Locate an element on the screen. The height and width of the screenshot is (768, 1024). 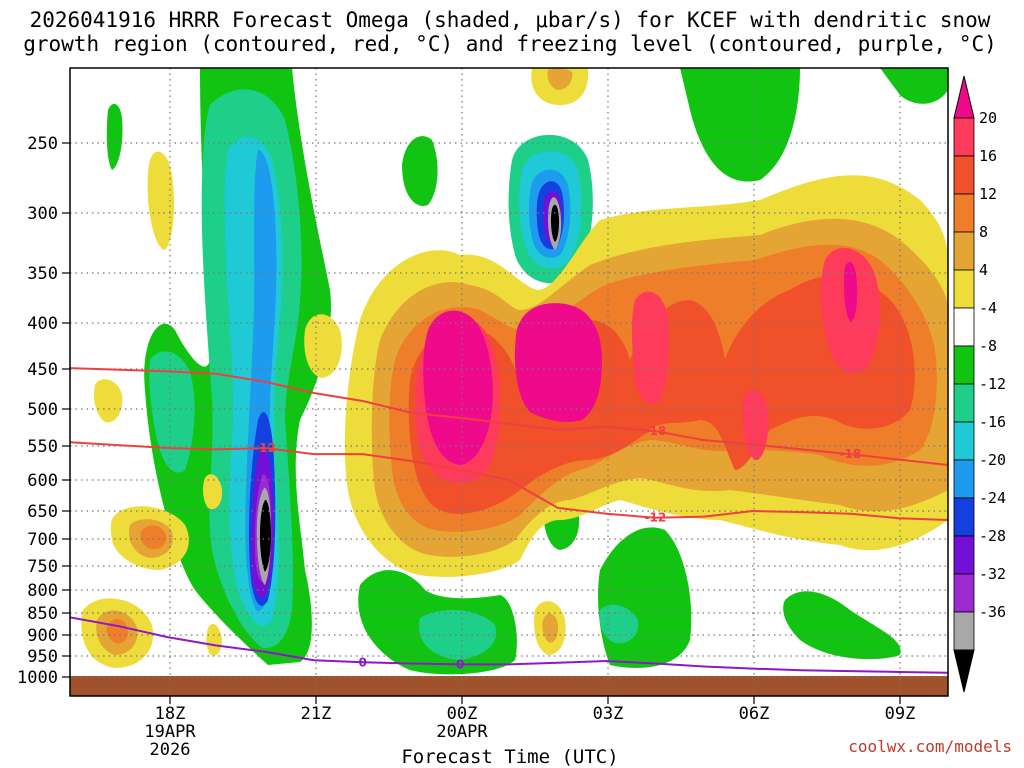
colorbar-label: 12 is located at coordinates (988, 194).